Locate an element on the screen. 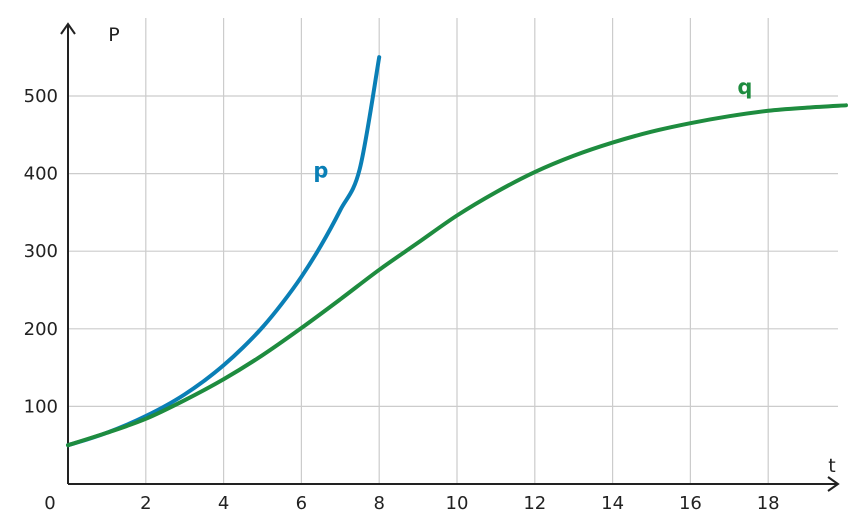  origin-label: 0 is located at coordinates (49, 503).